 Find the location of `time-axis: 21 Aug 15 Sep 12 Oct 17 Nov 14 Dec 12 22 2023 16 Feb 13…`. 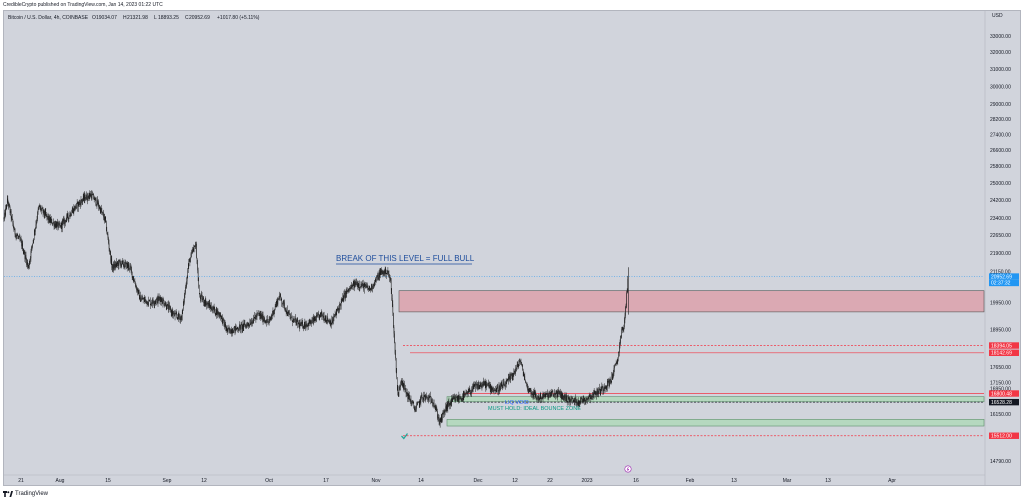

time-axis: 21 Aug 15 Sep 12 Oct 17 Nov 14 Dec 12 22 2023 16 Feb 13… is located at coordinates (494, 479).